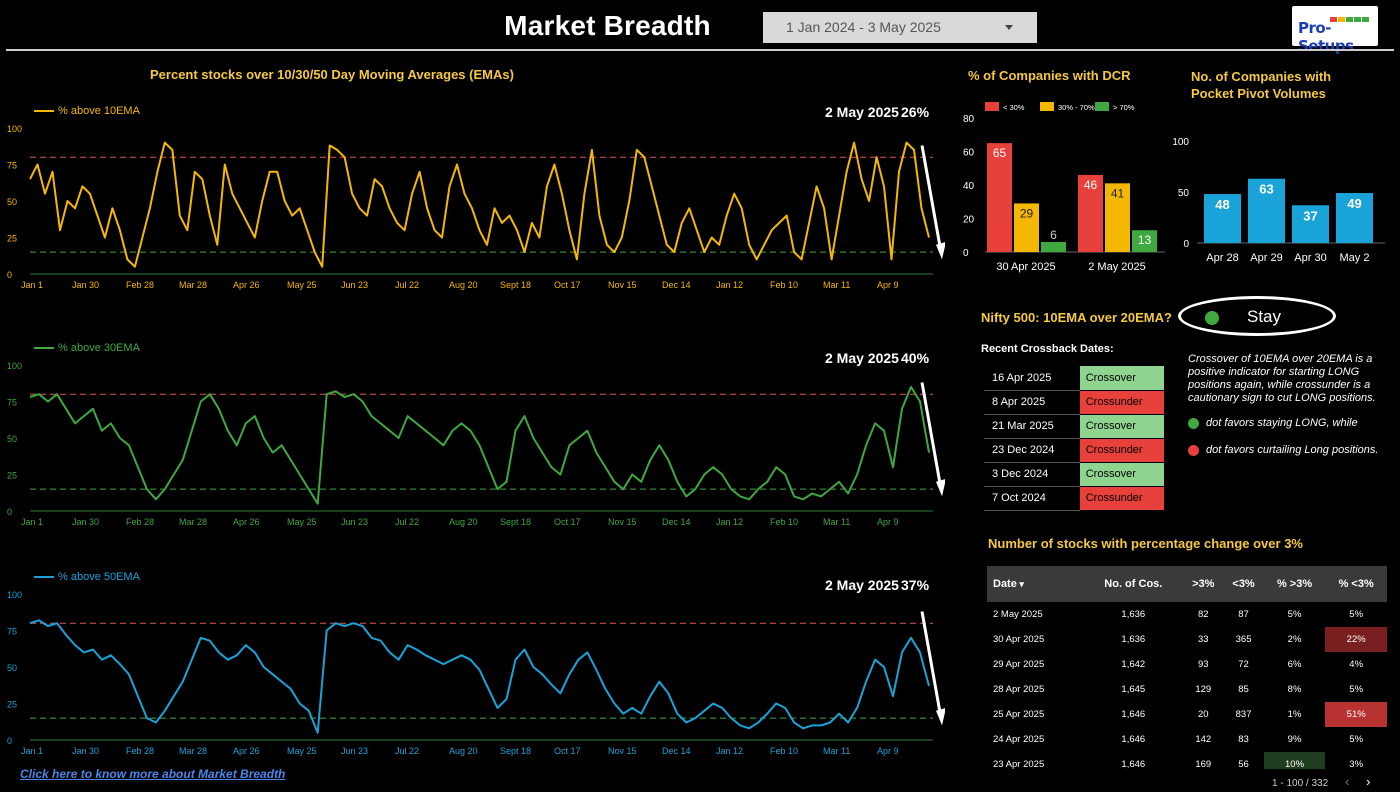 The height and width of the screenshot is (792, 1400). What do you see at coordinates (1243, 739) in the screenshot?
I see `table-cell: 83` at bounding box center [1243, 739].